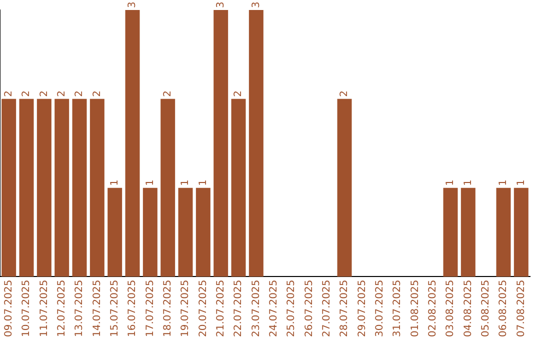  Describe the element at coordinates (486, 309) in the screenshot. I see `x-tick-label: 05.08.2025` at that location.